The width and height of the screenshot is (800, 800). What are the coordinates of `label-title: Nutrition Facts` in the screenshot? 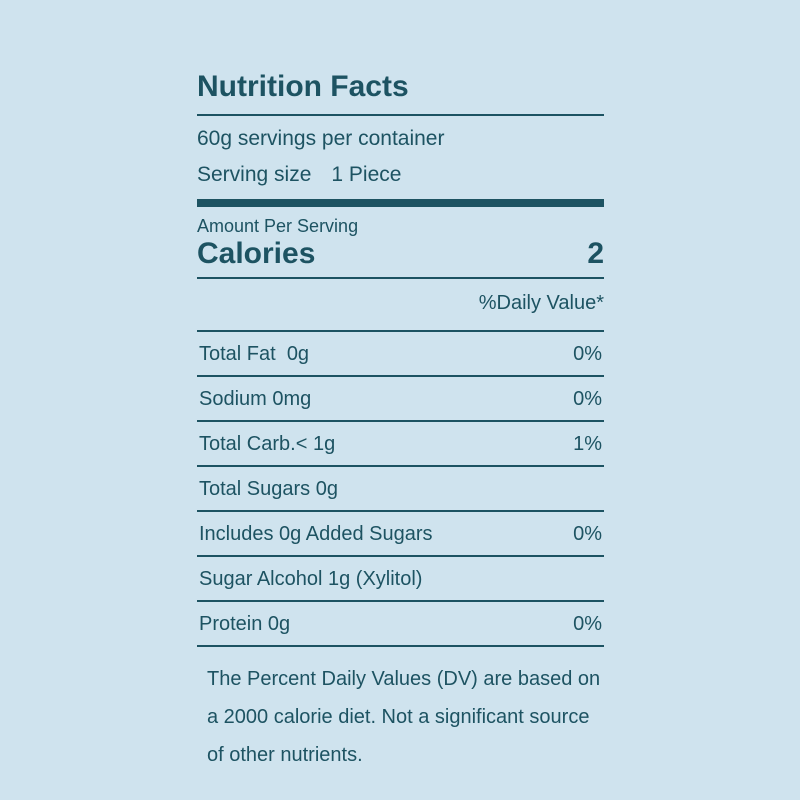 It's located at (400, 94).